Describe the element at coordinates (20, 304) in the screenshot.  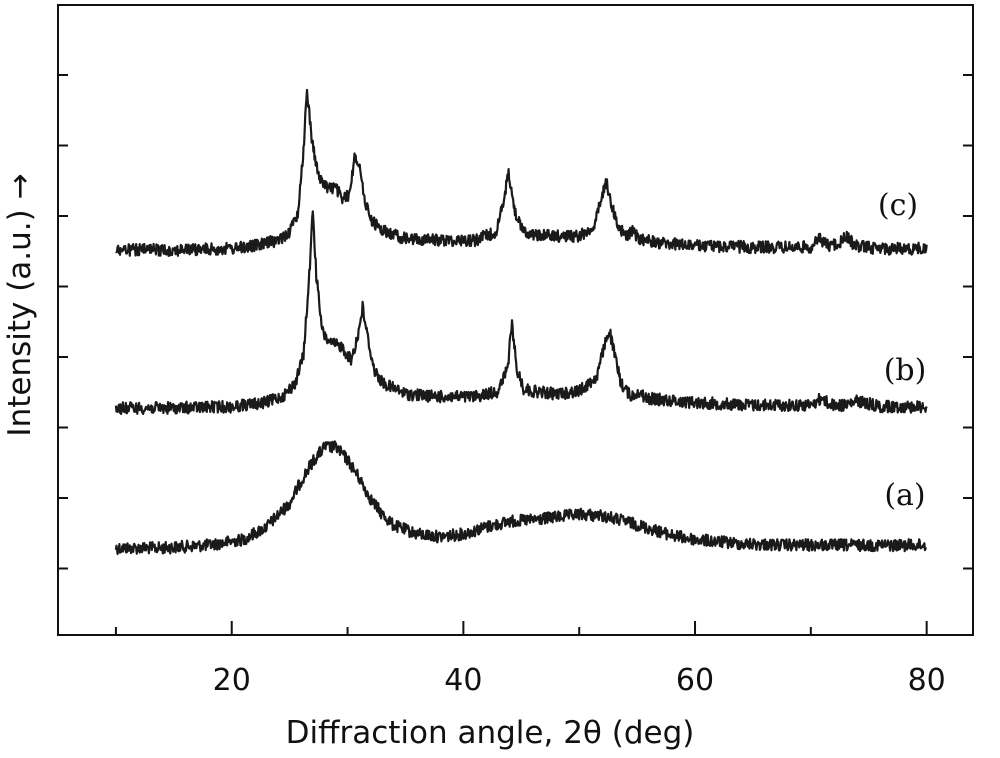
I see `y-axis-label: Intensity (a.u.) →` at that location.